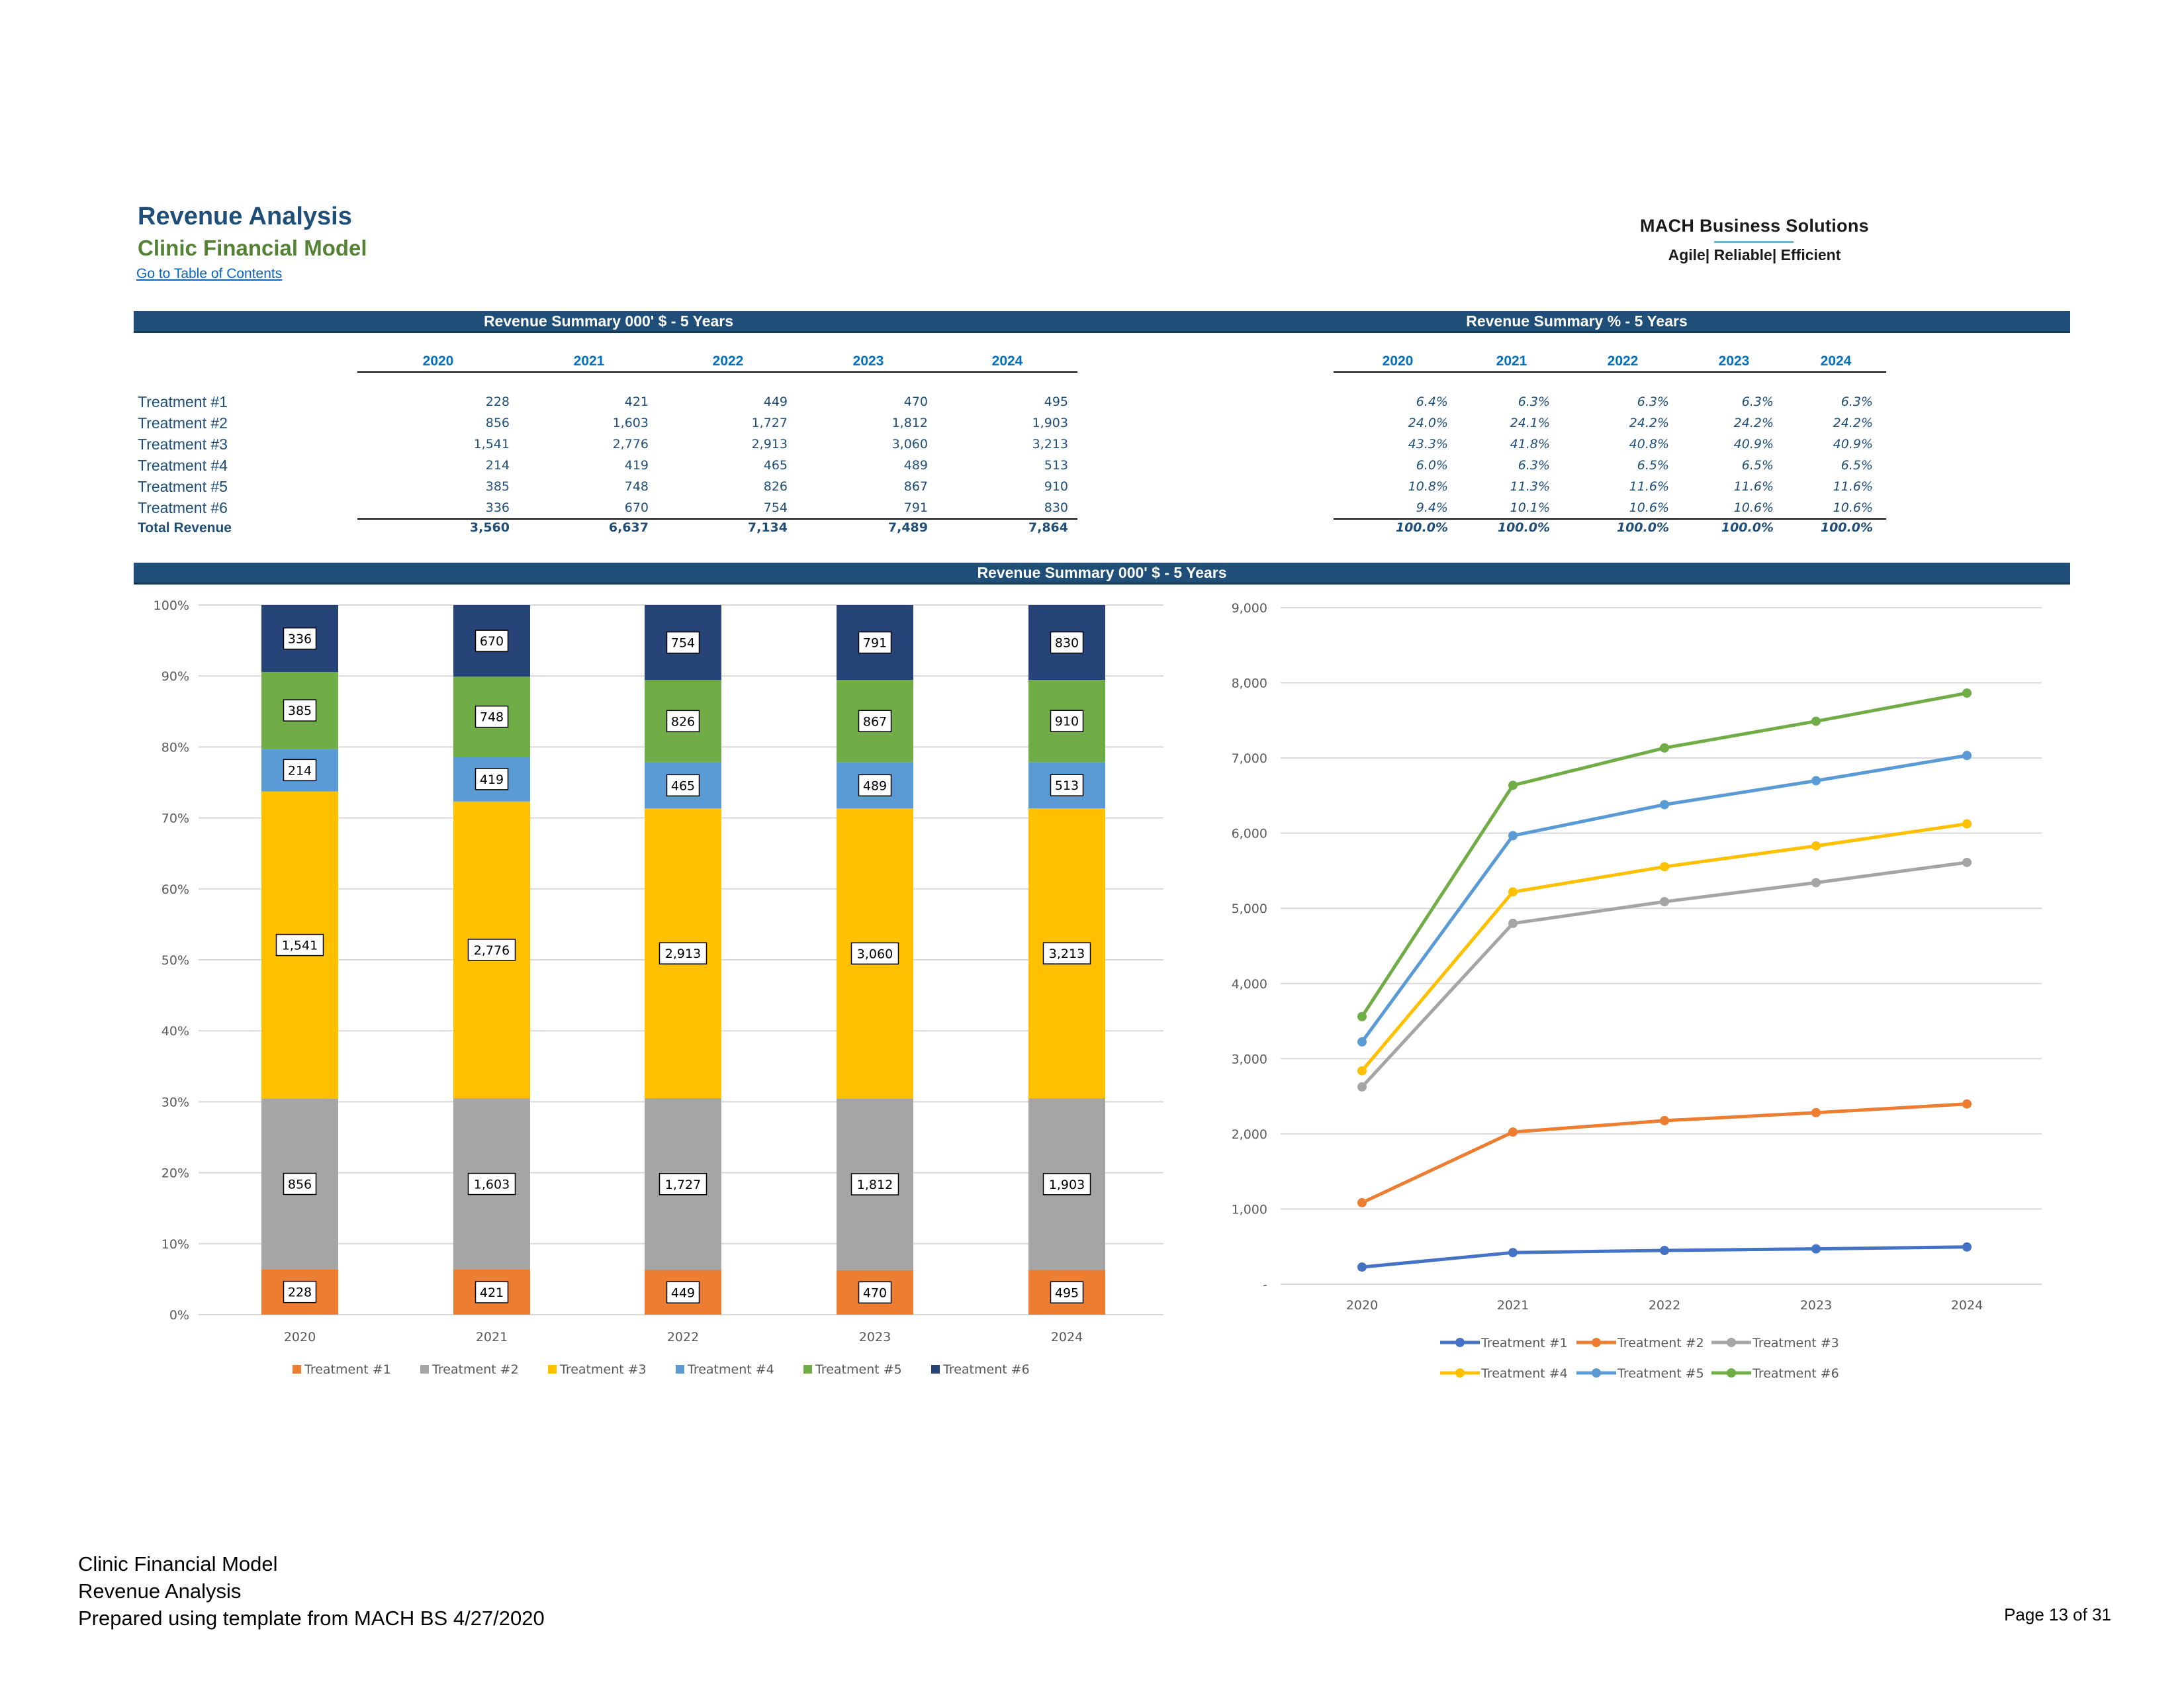 The height and width of the screenshot is (1688, 2184). I want to click on line-y-tick-label: 4,000, so click(1250, 984).